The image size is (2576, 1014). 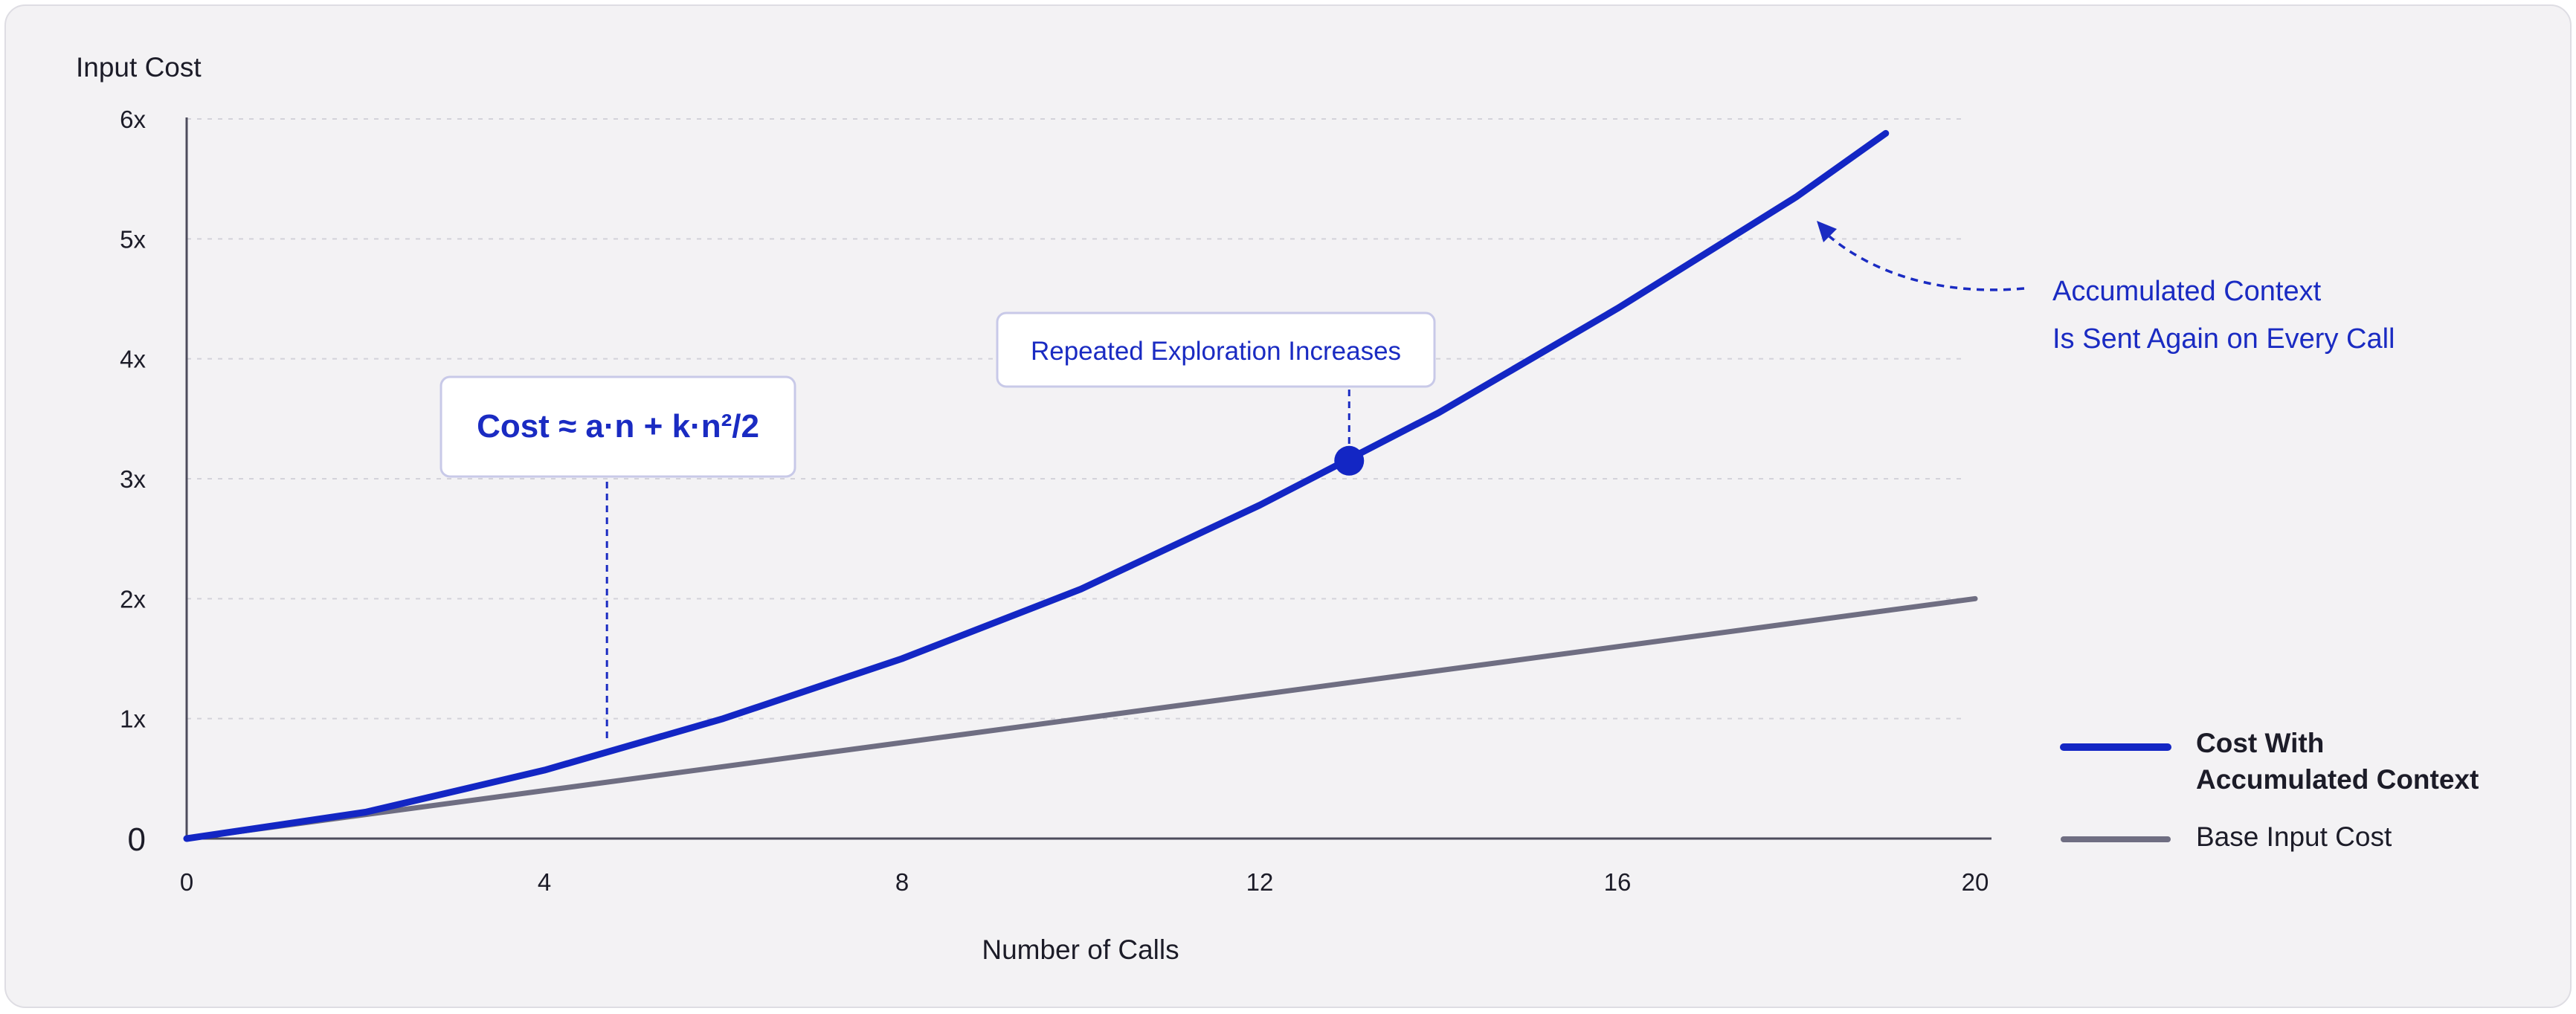 I want to click on legend-label: Base Input Cost, so click(x=2294, y=837).